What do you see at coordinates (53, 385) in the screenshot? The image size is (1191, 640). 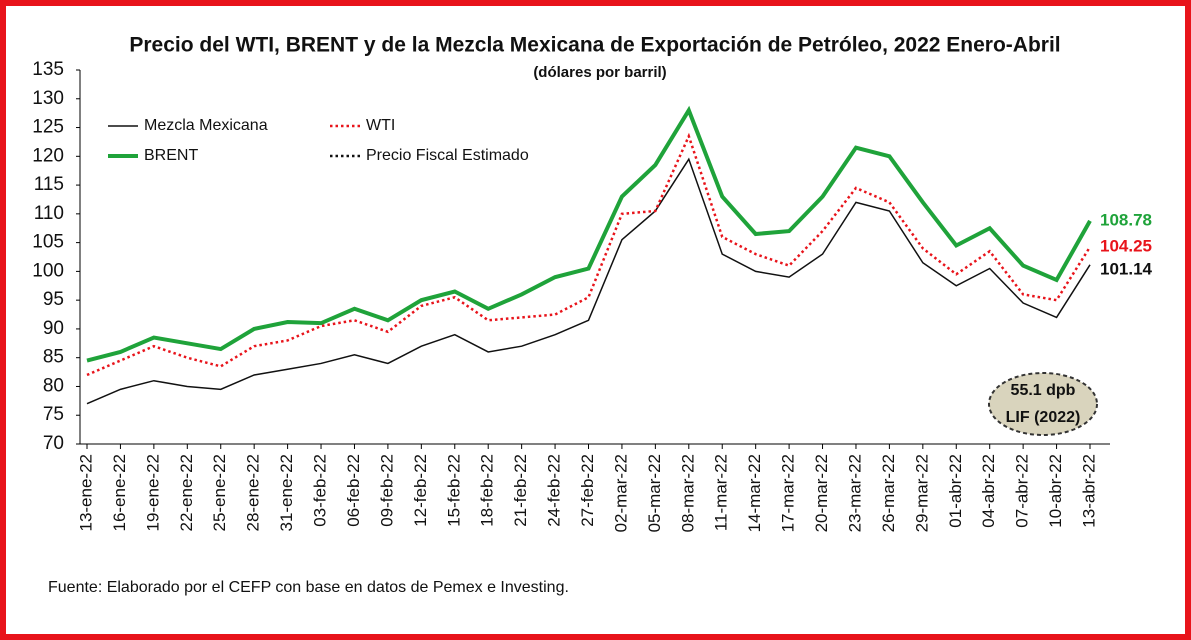 I see `y-tick-label: 80` at bounding box center [53, 385].